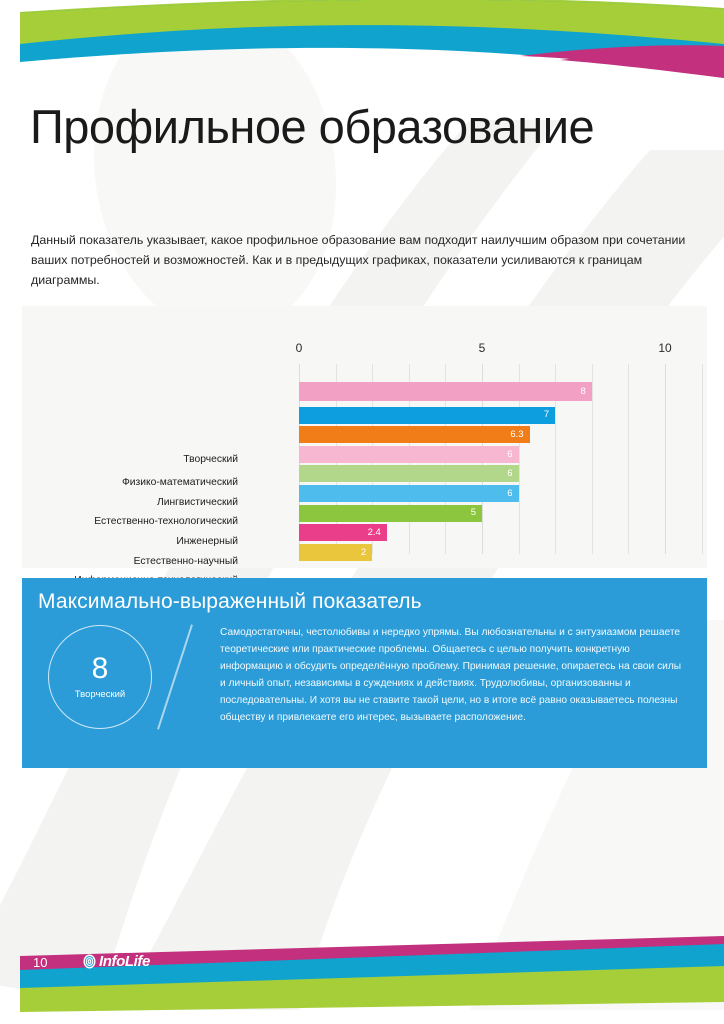 The width and height of the screenshot is (724, 1024). I want to click on divider-slash, so click(175, 677).